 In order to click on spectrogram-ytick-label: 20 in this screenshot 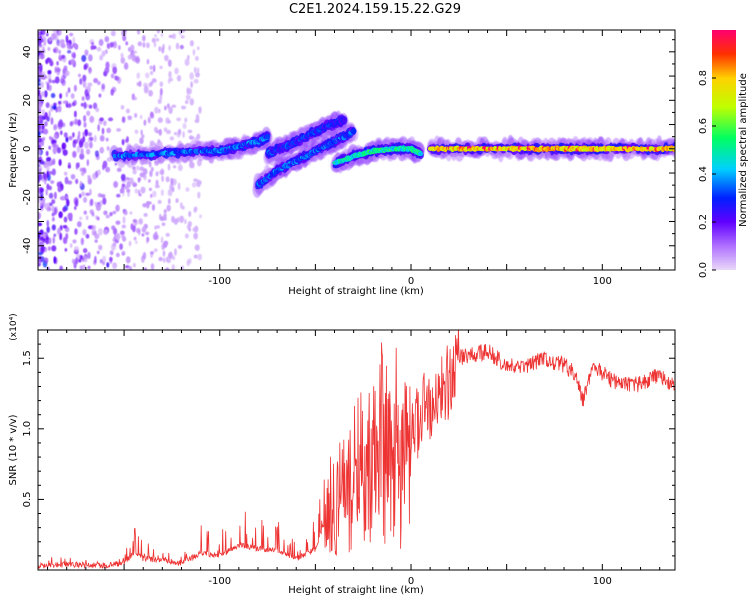, I will do `click(27, 100)`.